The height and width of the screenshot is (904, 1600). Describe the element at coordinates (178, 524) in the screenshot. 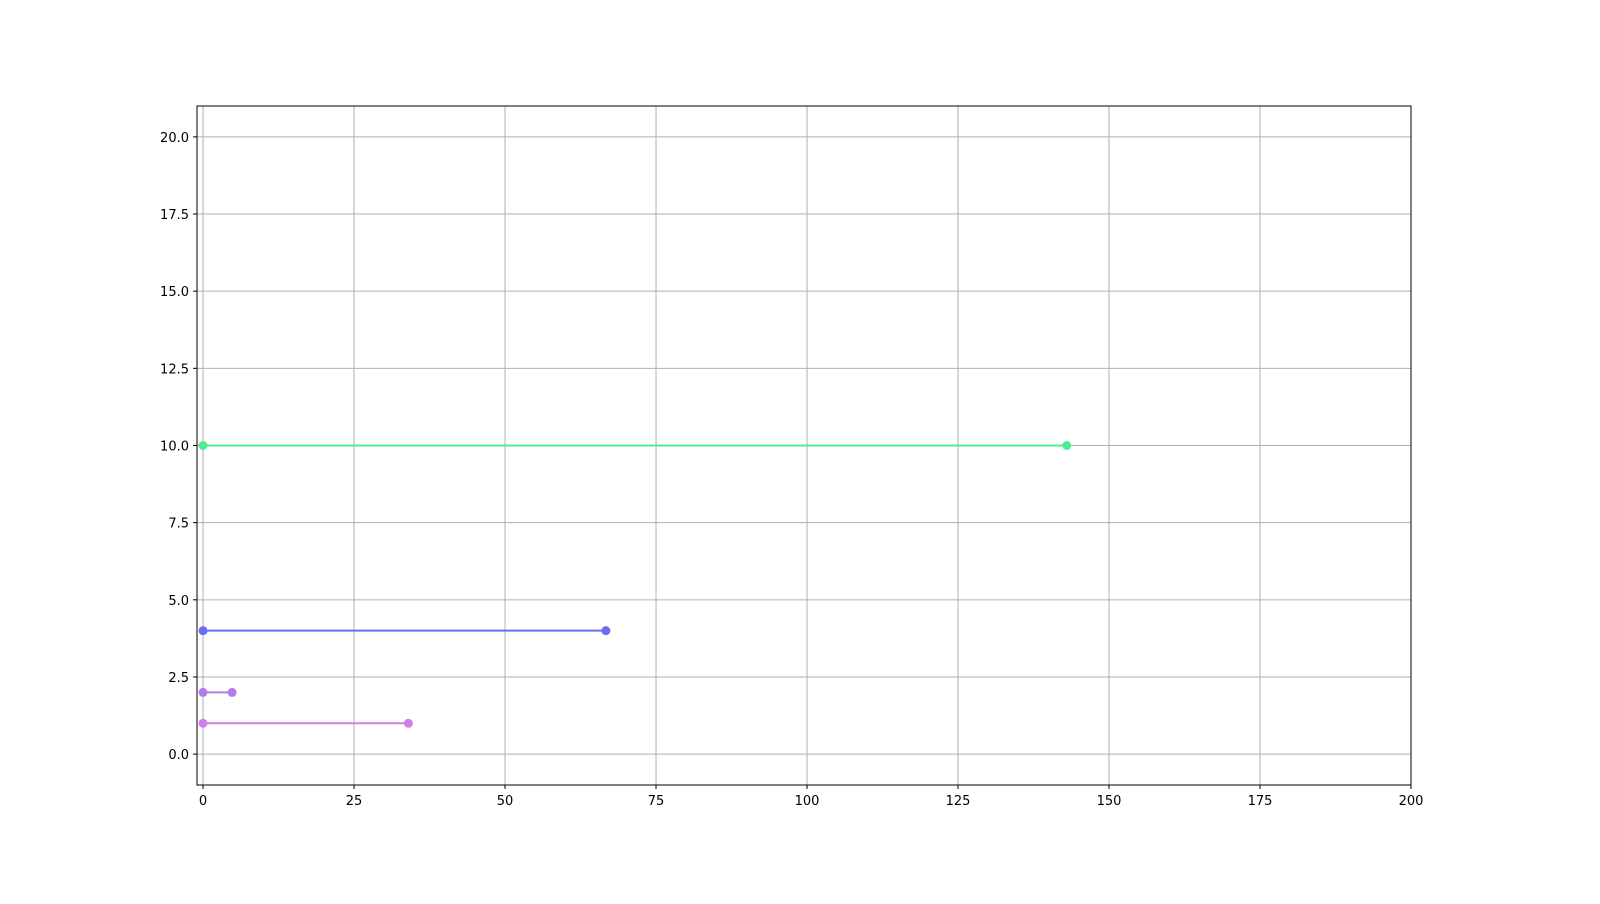

I see `y-tick-label: 7.5` at that location.